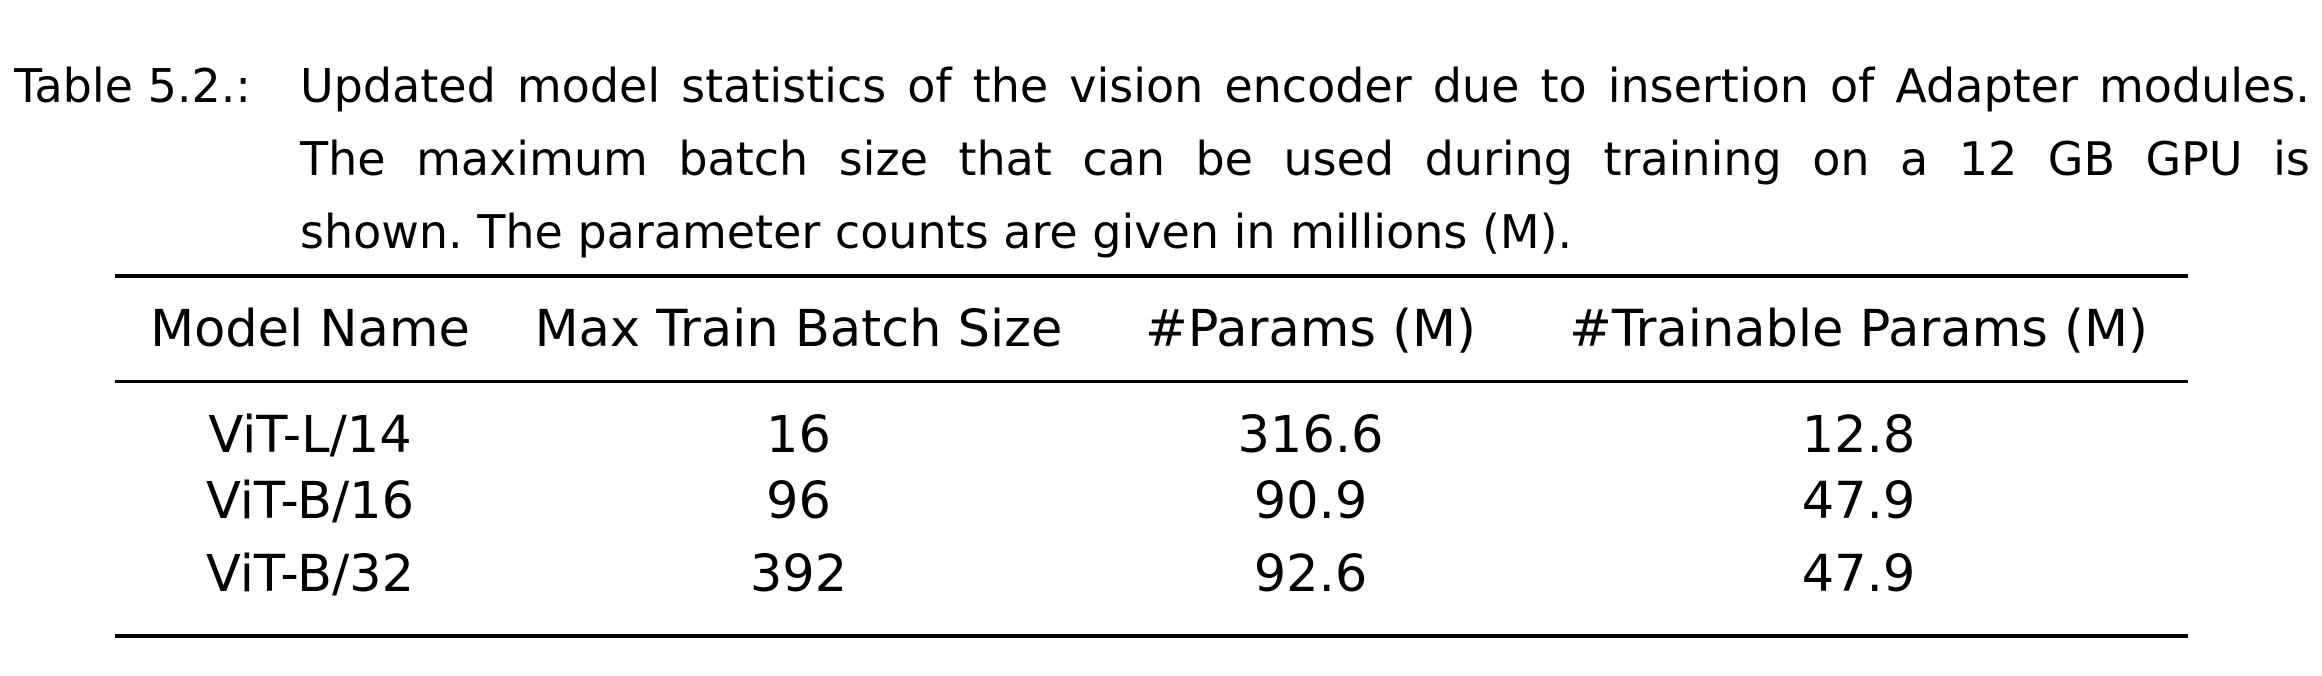 The image size is (2322, 676). I want to click on table-cell: 92.6, so click(1310, 574).